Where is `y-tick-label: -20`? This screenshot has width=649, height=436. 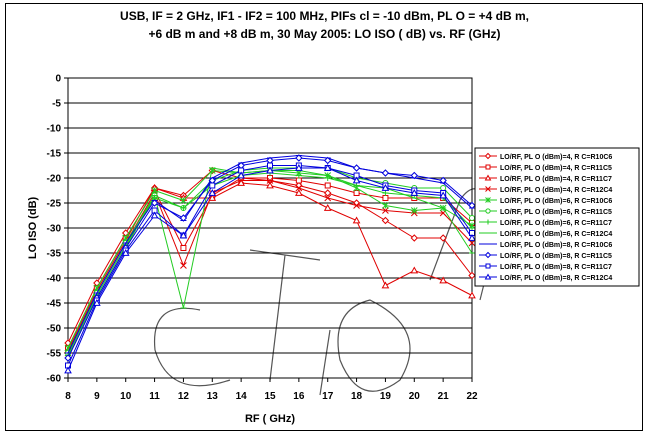 y-tick-label: -20 is located at coordinates (54, 179).